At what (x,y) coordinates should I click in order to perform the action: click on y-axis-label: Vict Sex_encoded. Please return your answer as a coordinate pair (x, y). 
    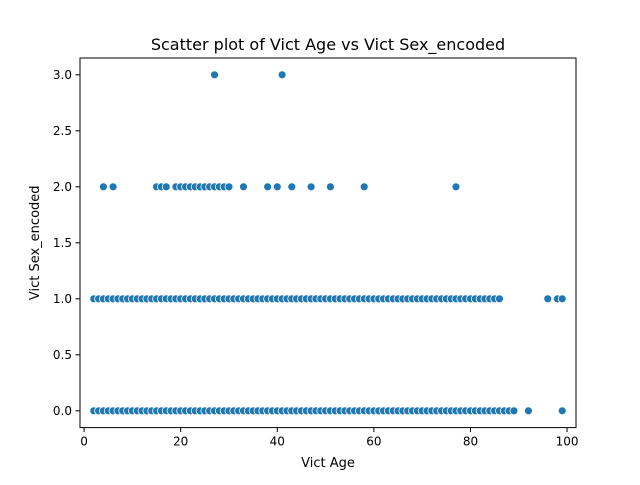
    Looking at the image, I should click on (35, 242).